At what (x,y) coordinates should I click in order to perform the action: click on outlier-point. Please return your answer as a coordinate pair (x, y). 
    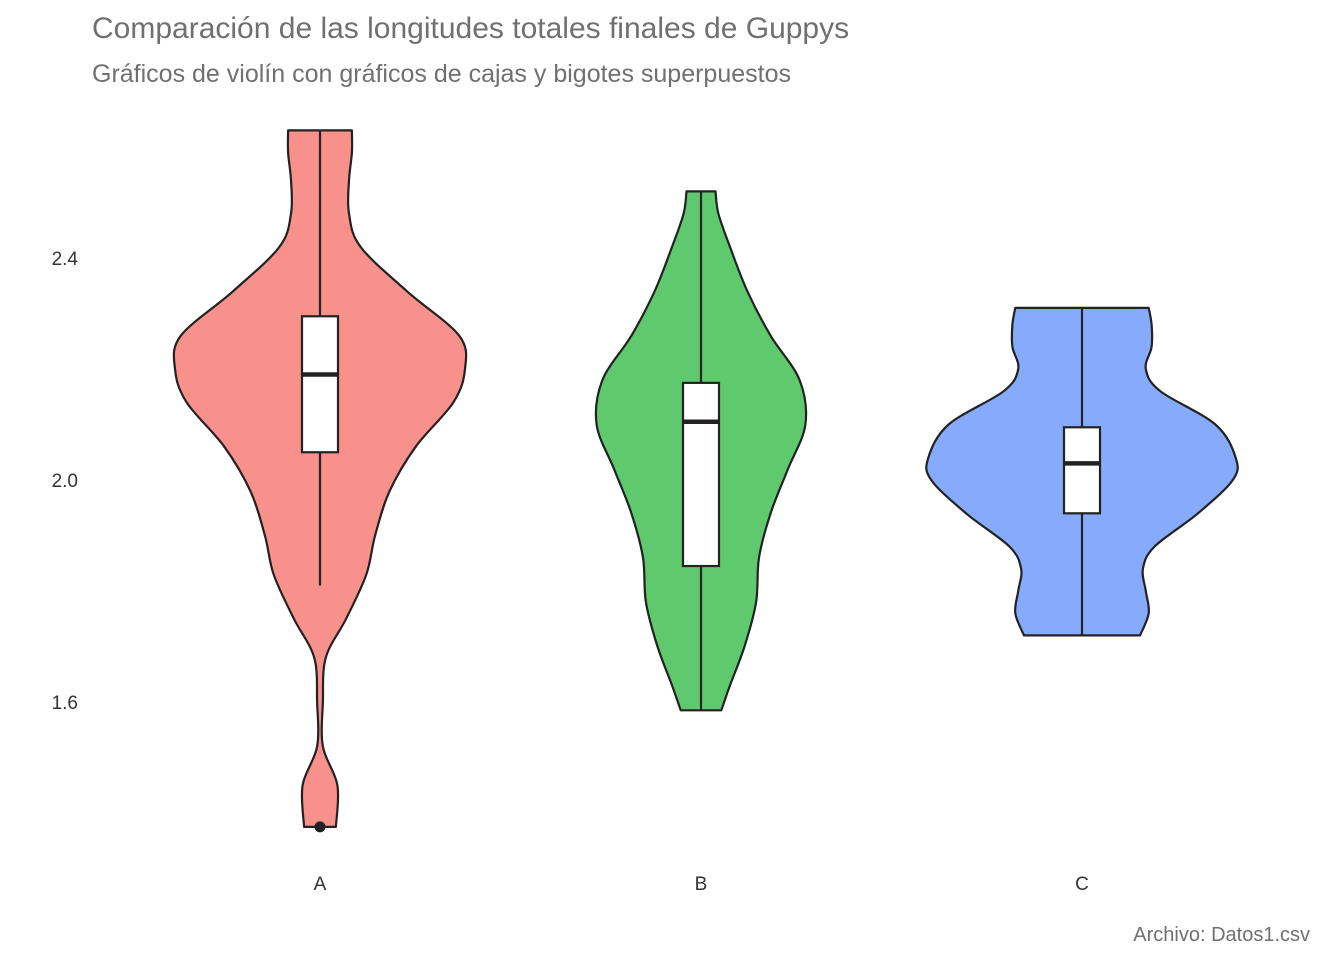
    Looking at the image, I should click on (320, 827).